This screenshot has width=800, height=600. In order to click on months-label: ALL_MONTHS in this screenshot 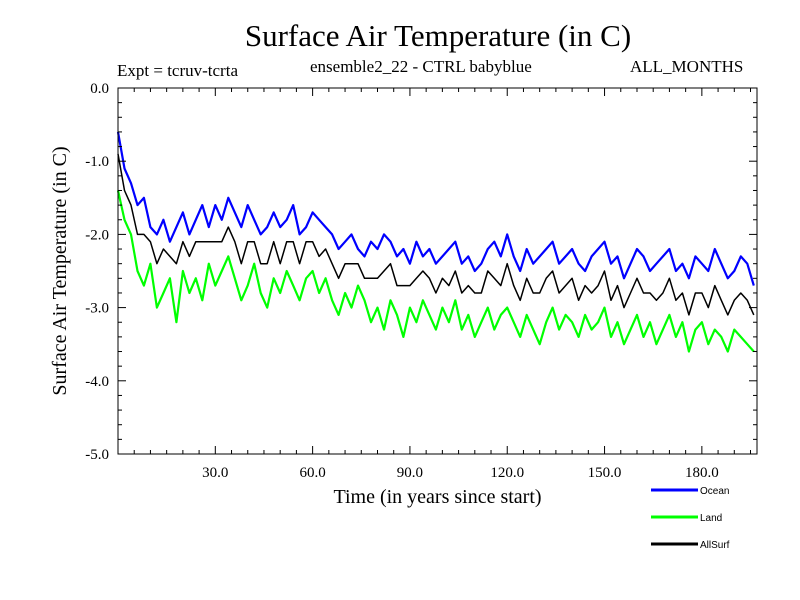, I will do `click(687, 66)`.